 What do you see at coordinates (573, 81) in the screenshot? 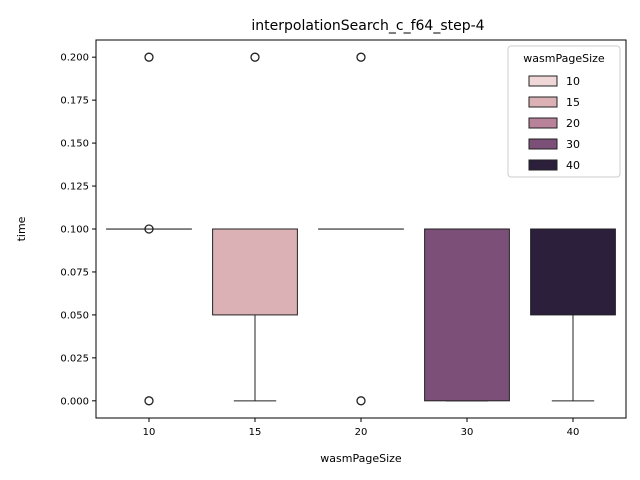
I see `legend-label-10: 10` at bounding box center [573, 81].